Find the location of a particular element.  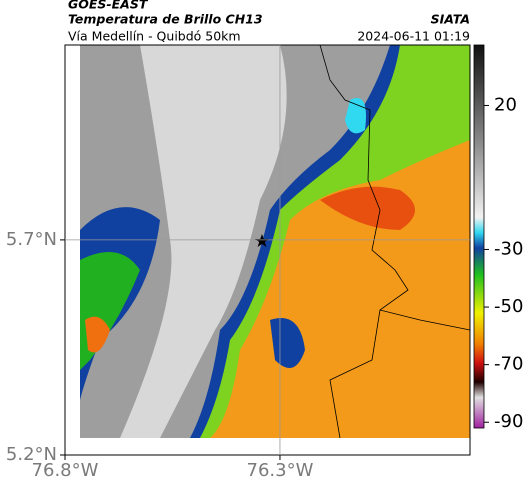

colorbar-label: -30 is located at coordinates (508, 248).